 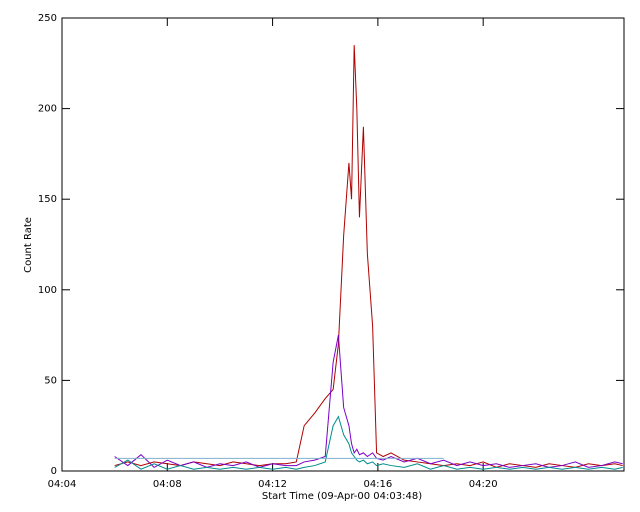 I want to click on y-tick-label: 200, so click(x=47, y=109).